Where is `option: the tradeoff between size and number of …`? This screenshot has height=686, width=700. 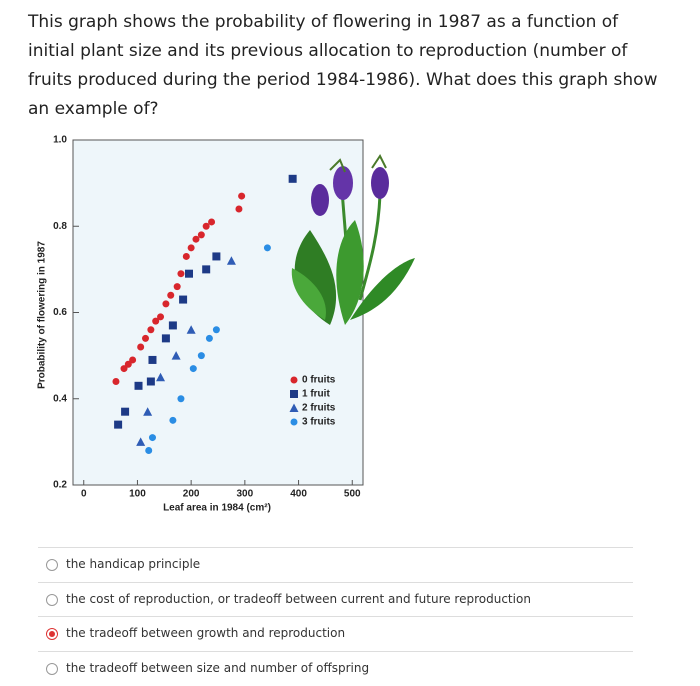
option: the tradeoff between size and number of … is located at coordinates (335, 668).